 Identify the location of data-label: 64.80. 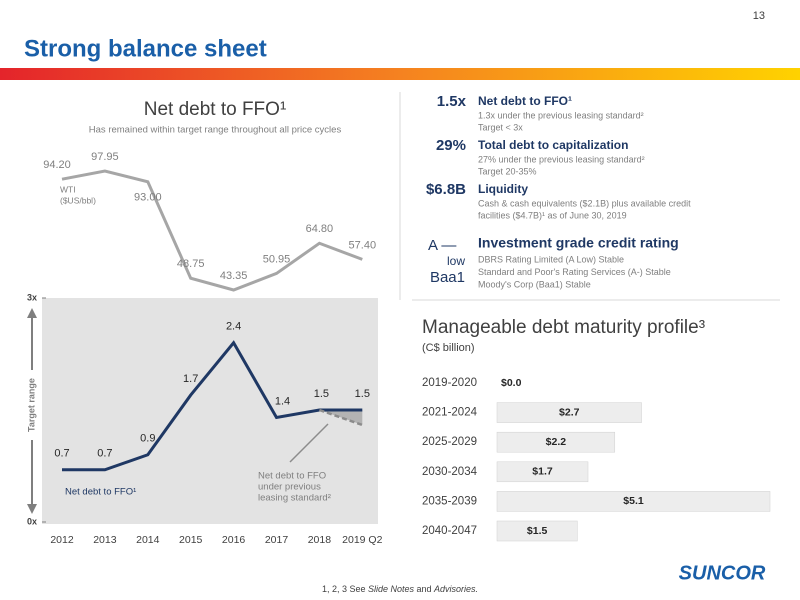
(320, 229).